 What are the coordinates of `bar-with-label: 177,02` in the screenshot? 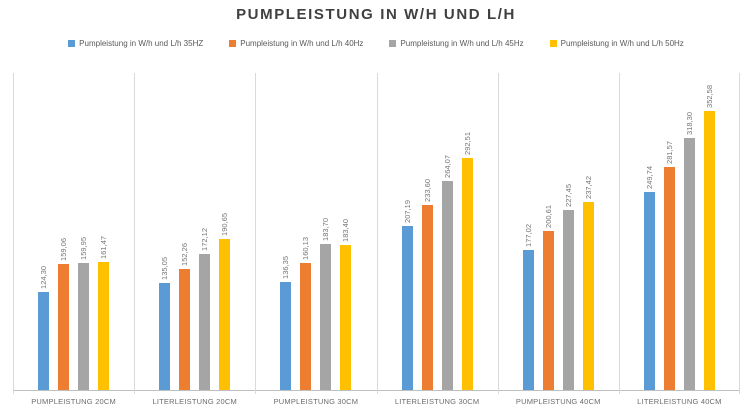 It's located at (528, 306).